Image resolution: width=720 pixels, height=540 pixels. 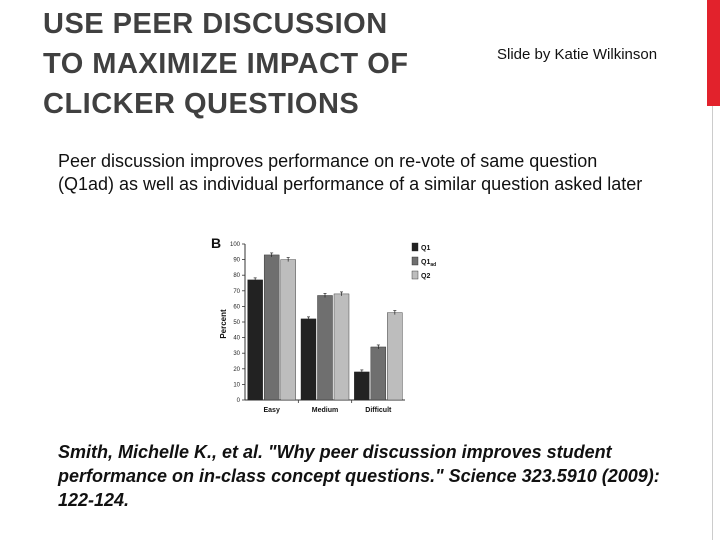 I want to click on legend-swatch-q1, so click(x=415, y=247).